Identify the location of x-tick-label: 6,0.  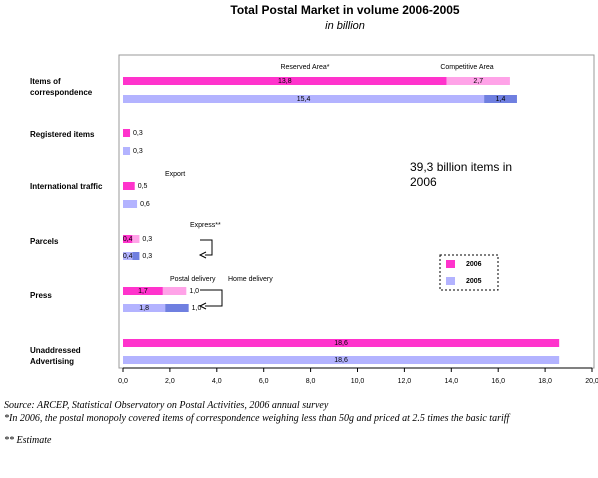
(264, 381).